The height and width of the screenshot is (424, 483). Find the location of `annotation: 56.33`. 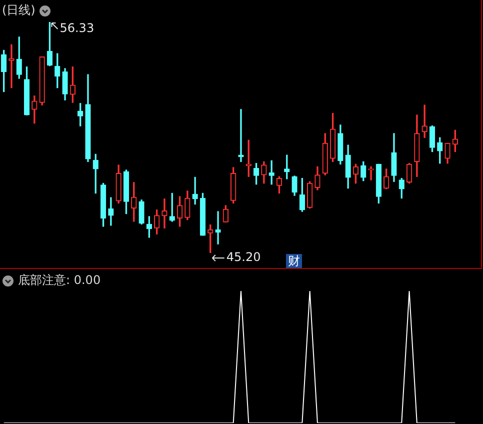

annotation: 56.33 is located at coordinates (77, 28).